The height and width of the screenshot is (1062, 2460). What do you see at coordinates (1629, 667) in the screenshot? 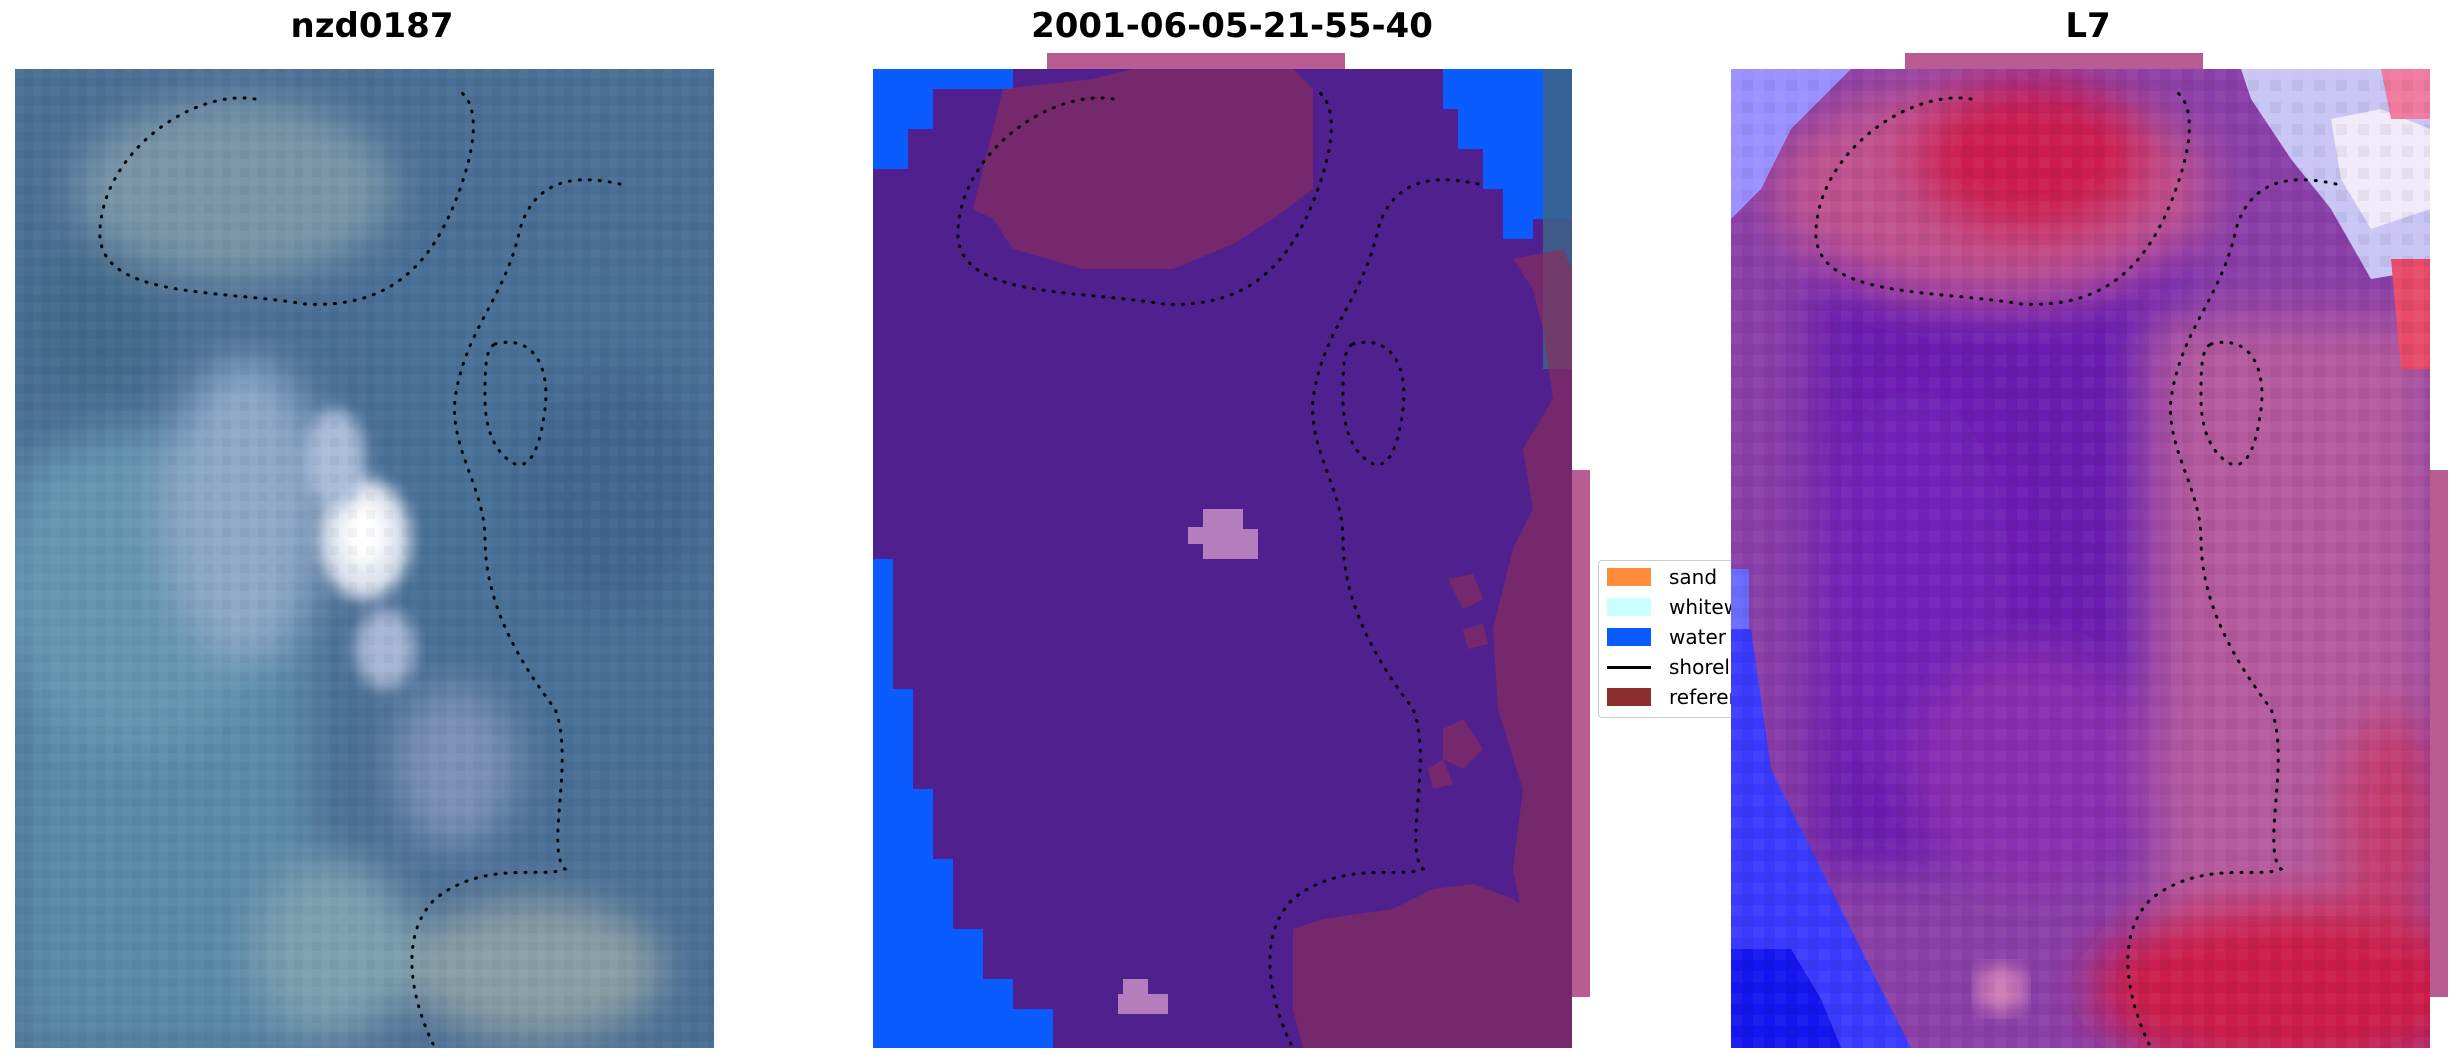
I see `shoreline-line-swatch` at bounding box center [1629, 667].